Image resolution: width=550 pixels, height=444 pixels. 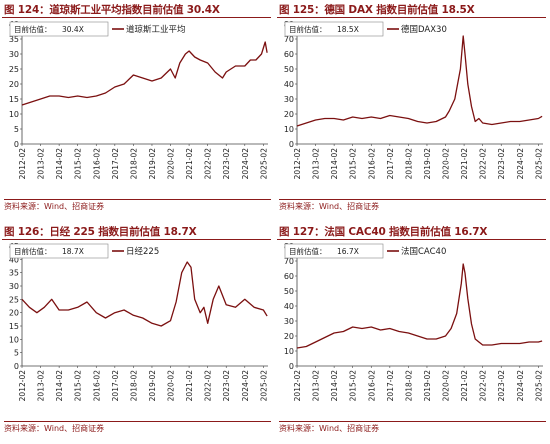 What do you see at coordinates (377, 10) in the screenshot?
I see `chart-title: 图 125：德国 DAX 指数目前估值 18.5X` at bounding box center [377, 10].